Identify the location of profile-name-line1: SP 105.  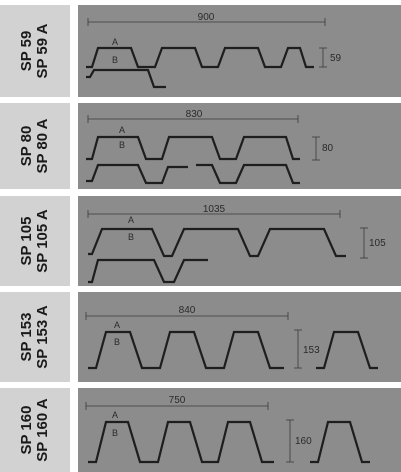
(26, 241).